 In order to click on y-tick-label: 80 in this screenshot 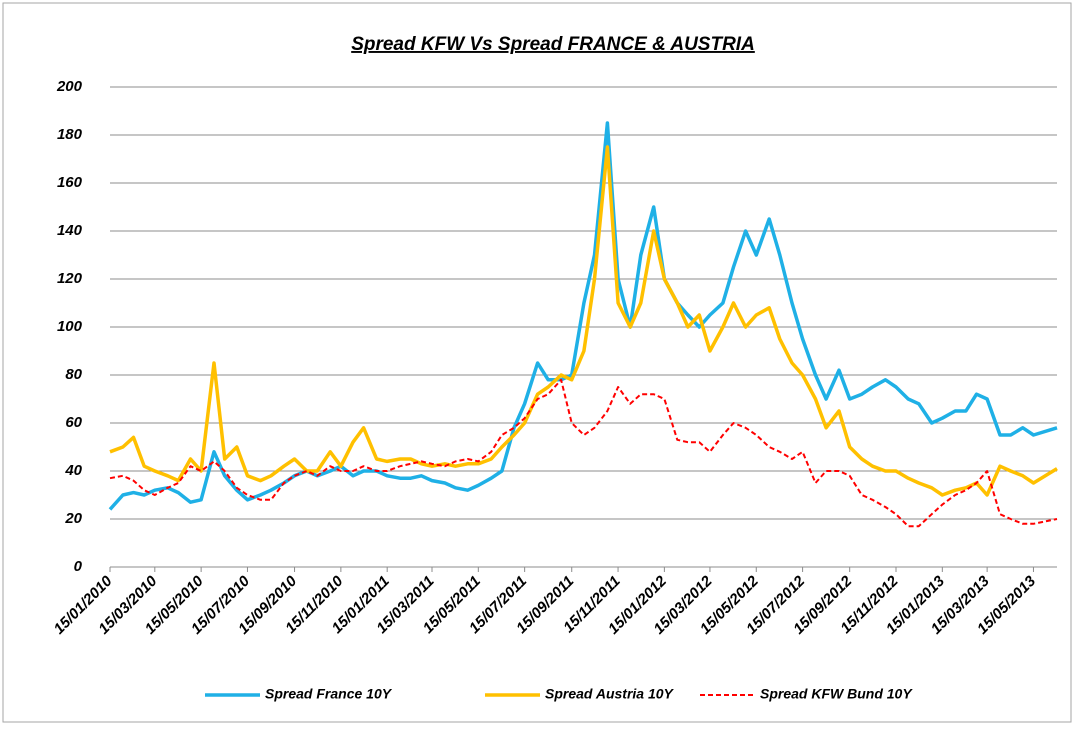, I will do `click(73, 374)`.